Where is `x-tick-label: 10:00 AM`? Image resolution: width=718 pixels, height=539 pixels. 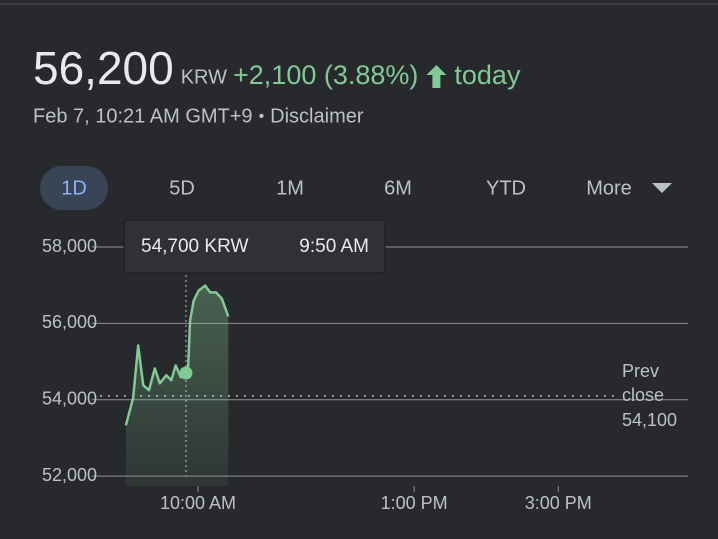 x-tick-label: 10:00 AM is located at coordinates (198, 503).